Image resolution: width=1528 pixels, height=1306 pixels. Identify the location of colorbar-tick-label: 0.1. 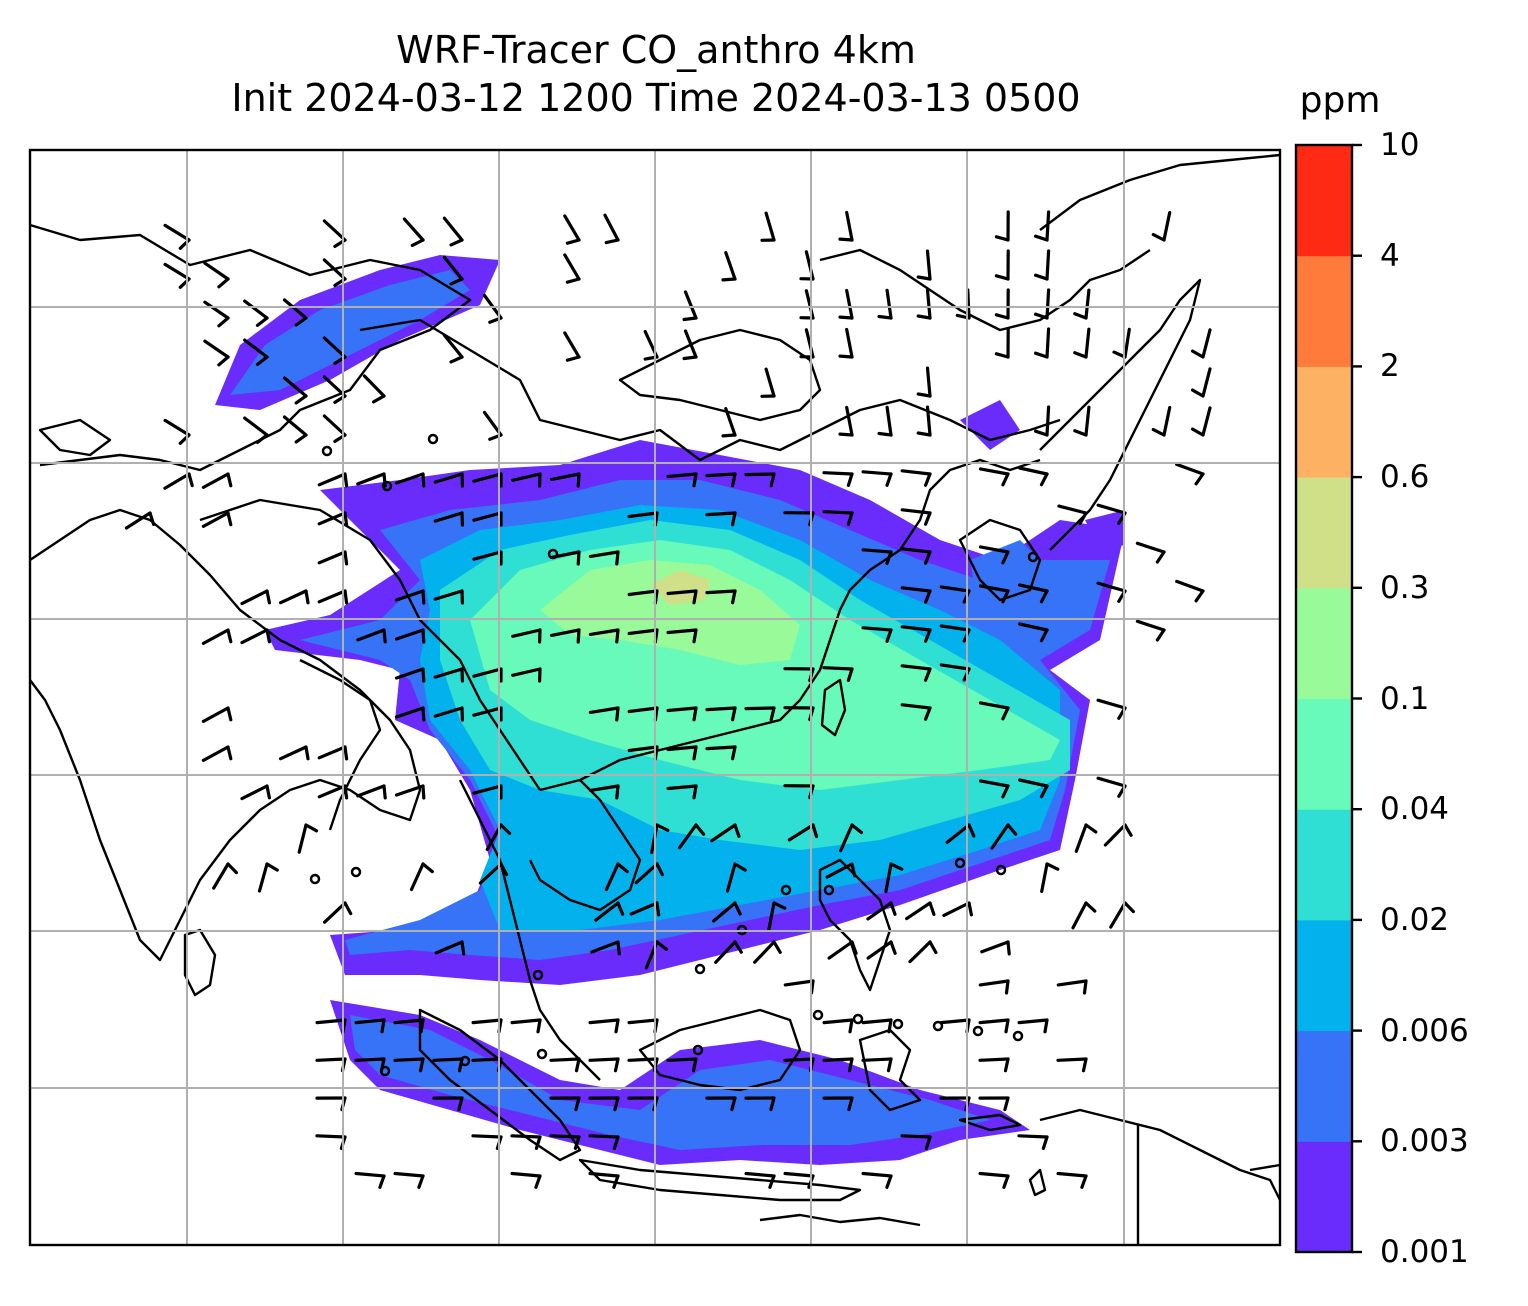
(1405, 698).